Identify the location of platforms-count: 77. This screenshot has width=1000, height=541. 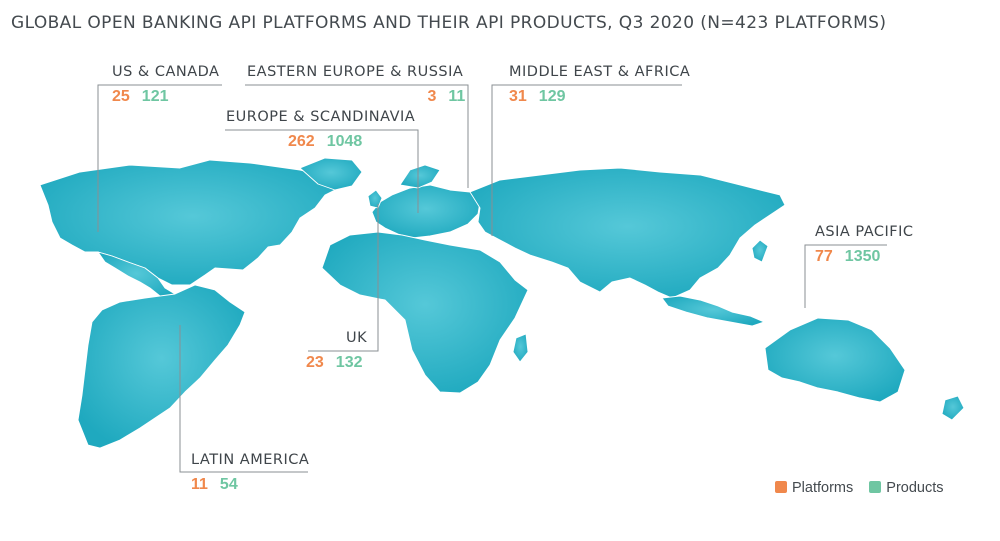
(824, 256).